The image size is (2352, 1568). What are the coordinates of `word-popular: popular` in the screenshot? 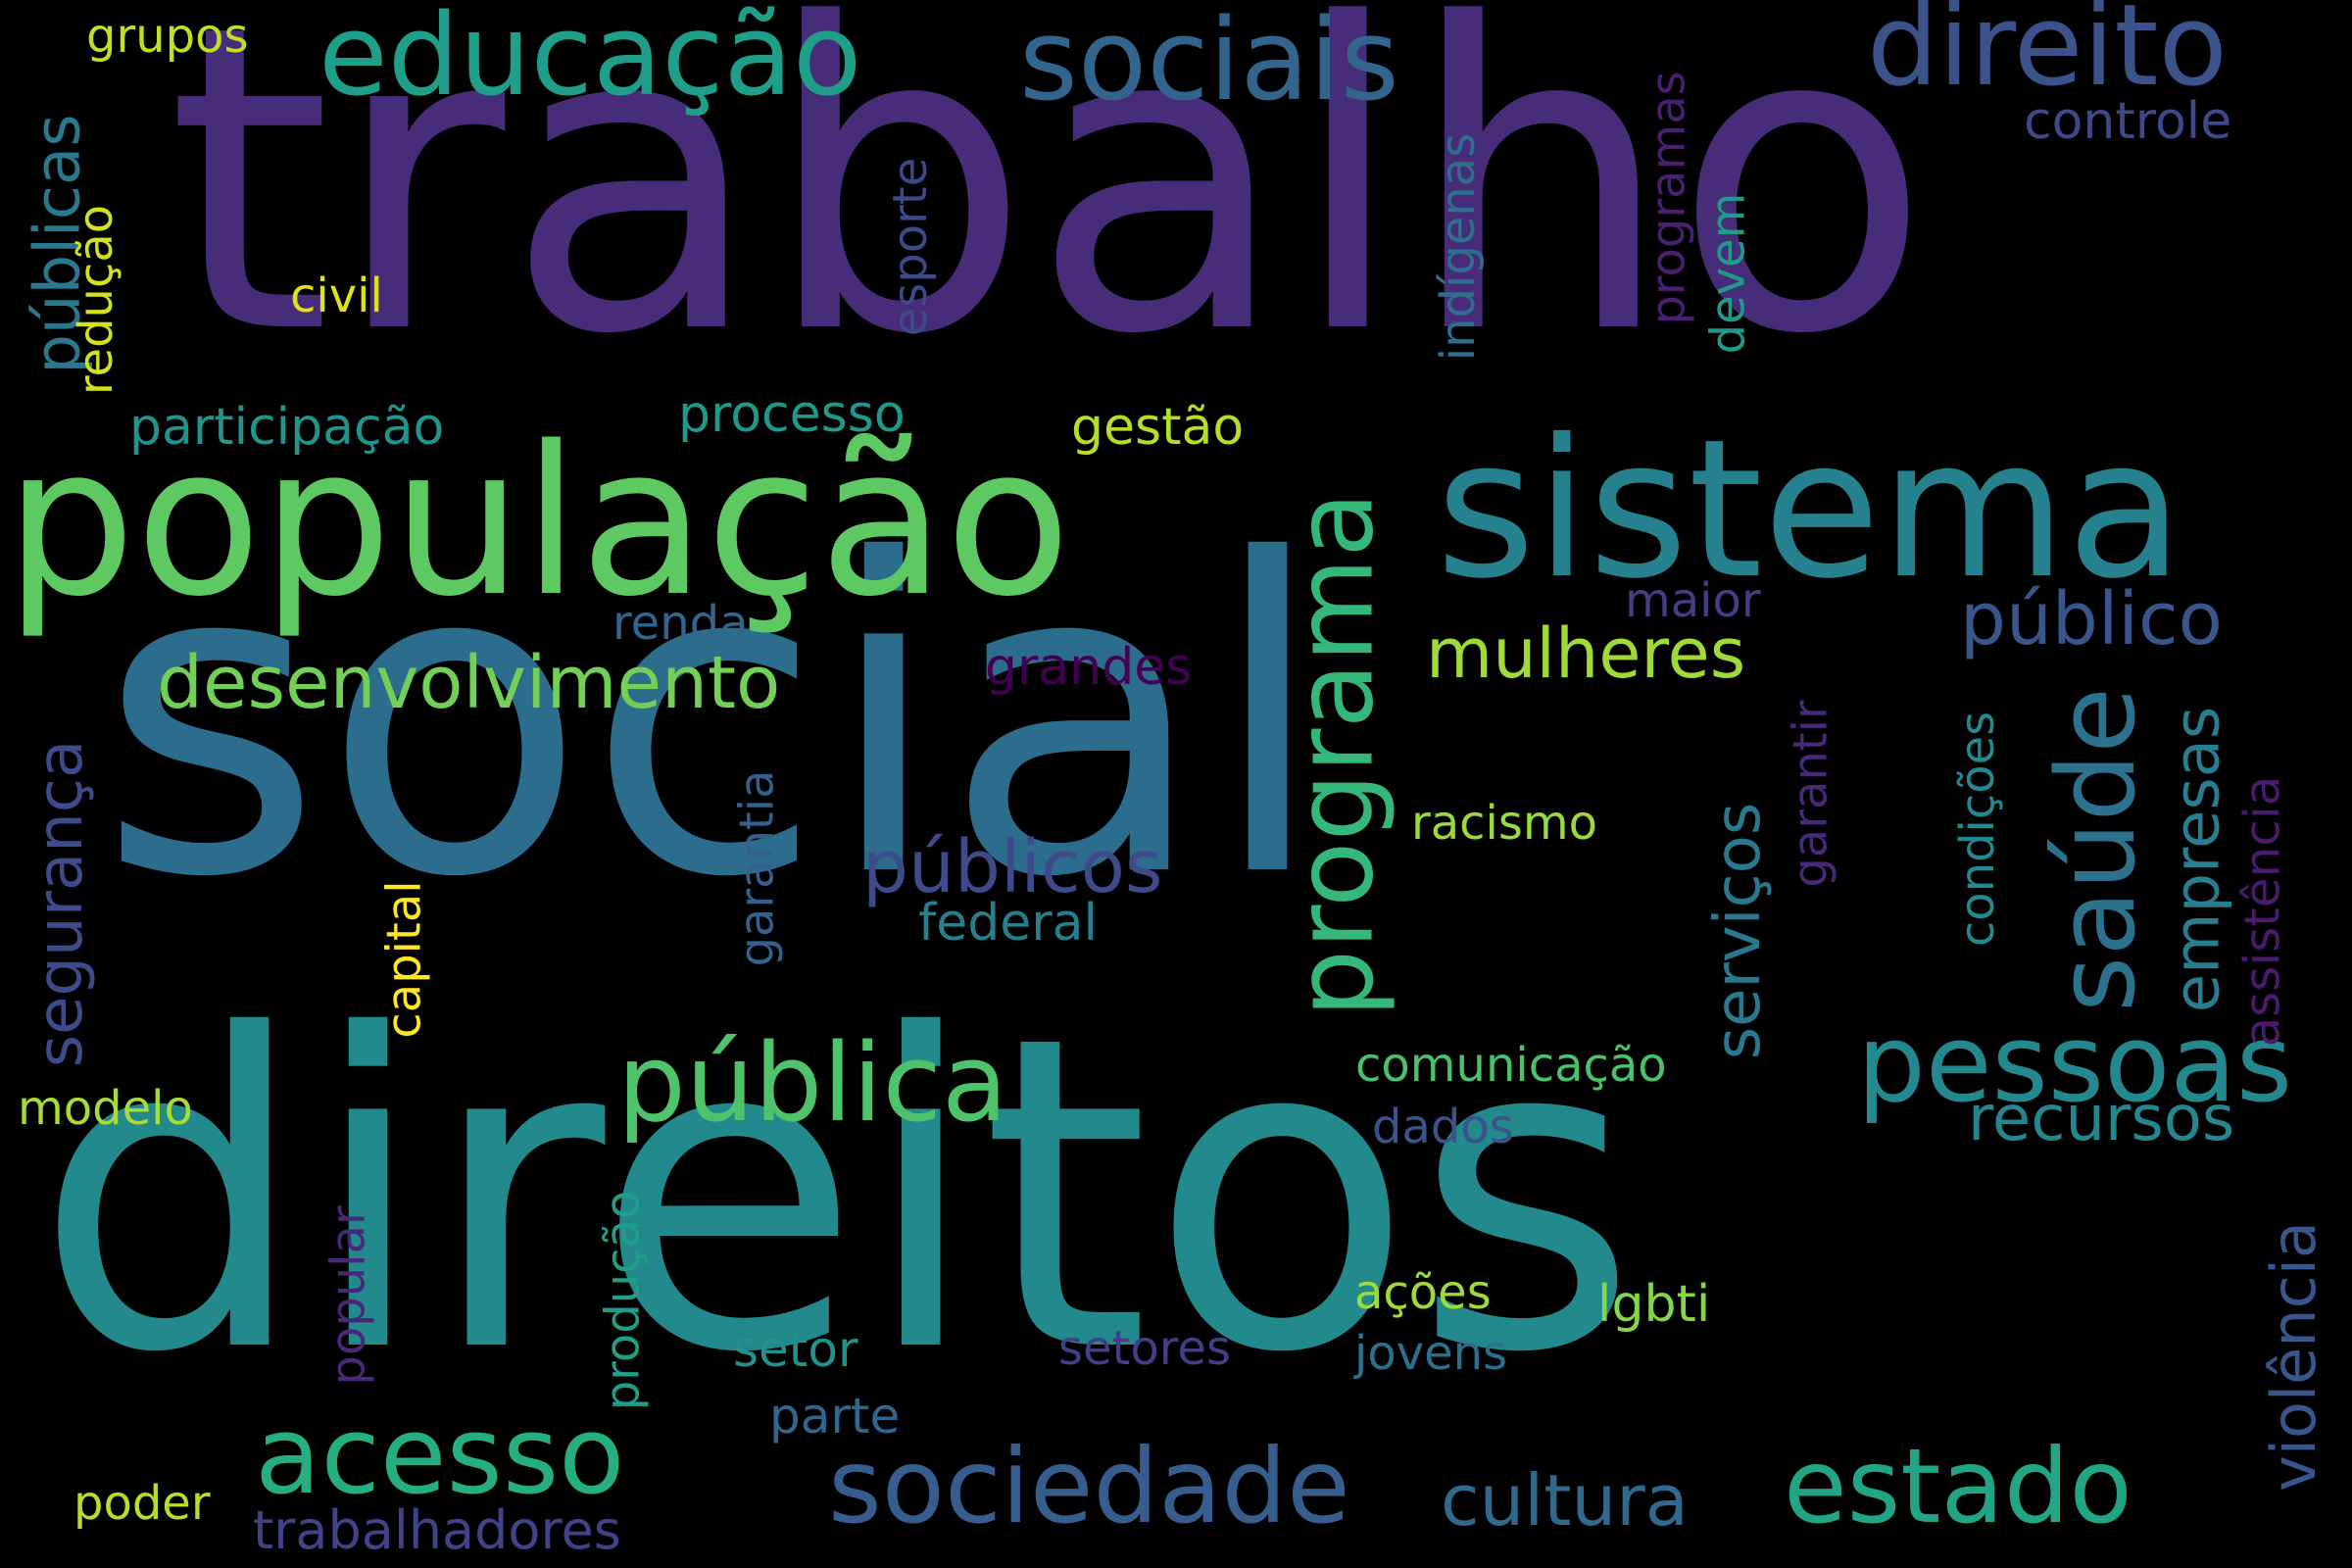 It's located at (348, 1295).